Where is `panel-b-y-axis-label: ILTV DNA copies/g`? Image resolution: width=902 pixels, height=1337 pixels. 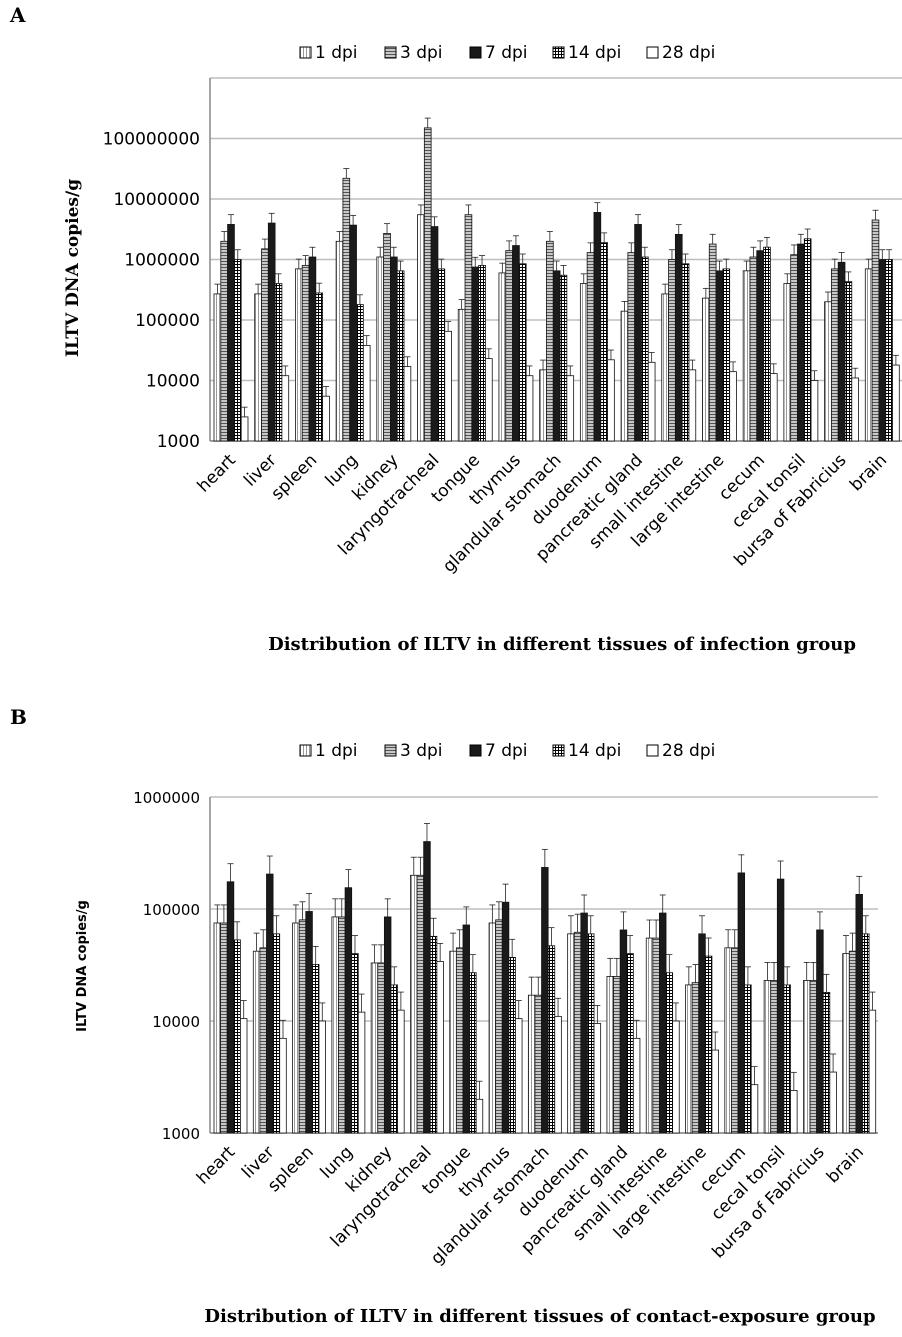 panel-b-y-axis-label: ILTV DNA copies/g is located at coordinates (82, 966).